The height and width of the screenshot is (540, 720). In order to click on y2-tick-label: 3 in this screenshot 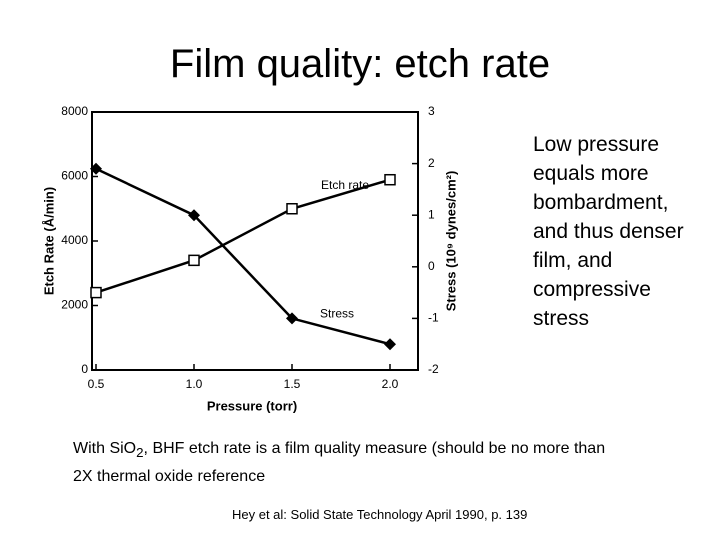, I will do `click(431, 111)`.